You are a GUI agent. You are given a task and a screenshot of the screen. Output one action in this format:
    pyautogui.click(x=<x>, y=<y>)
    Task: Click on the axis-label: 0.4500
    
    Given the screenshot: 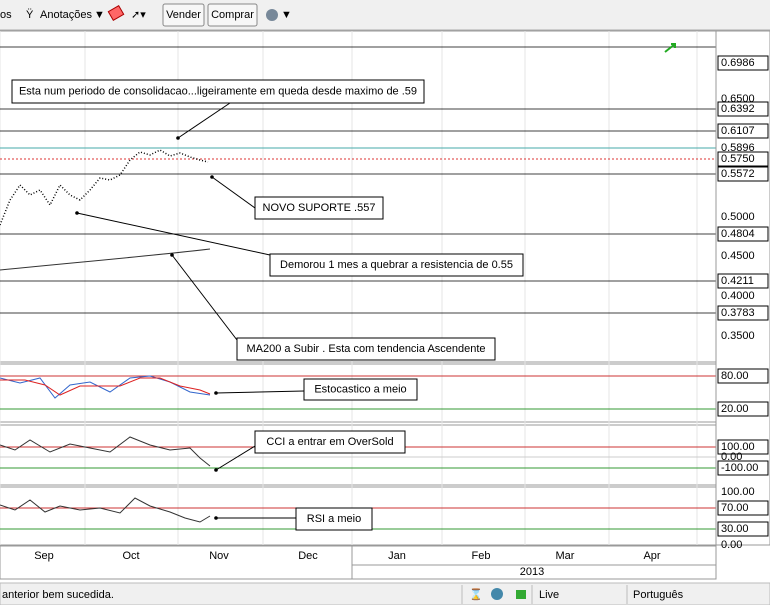 What is the action you would take?
    pyautogui.click(x=738, y=256)
    